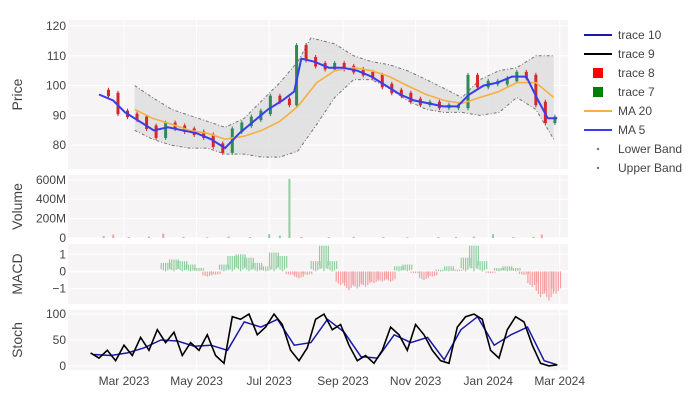 The image size is (700, 405). Describe the element at coordinates (17, 94) in the screenshot. I see `price-axis-title: Price` at that location.